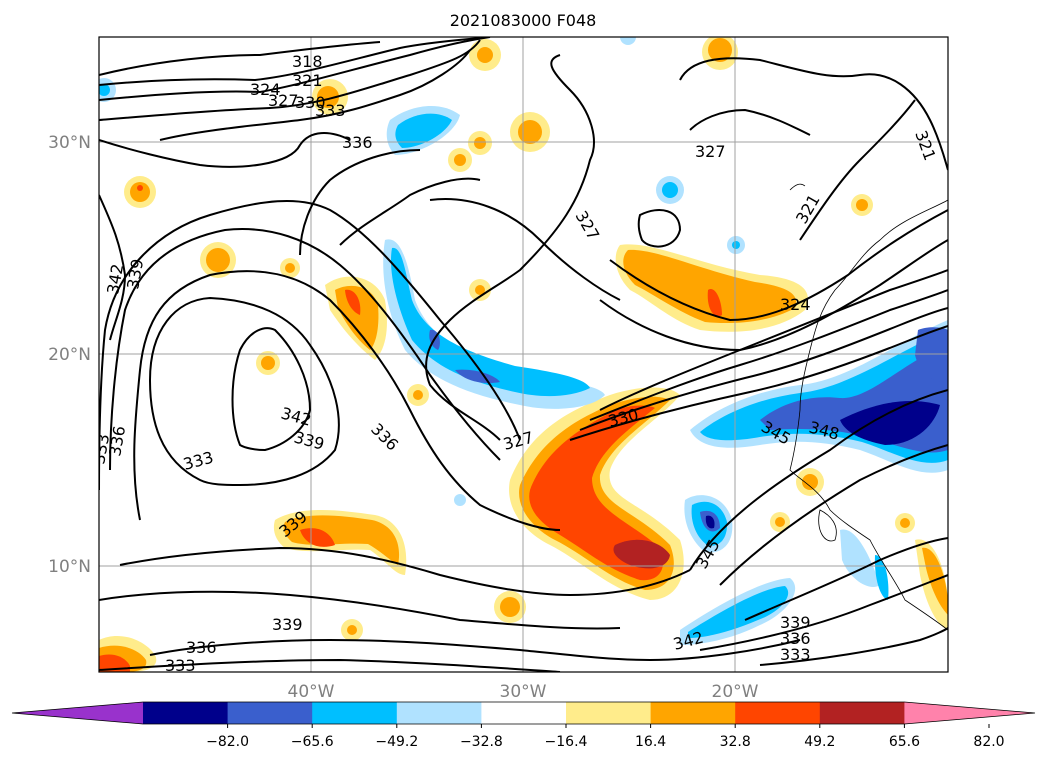 This screenshot has height=763, width=1047. Describe the element at coordinates (988, 742) in the screenshot. I see `colorbar-tick-label: 82.0` at that location.